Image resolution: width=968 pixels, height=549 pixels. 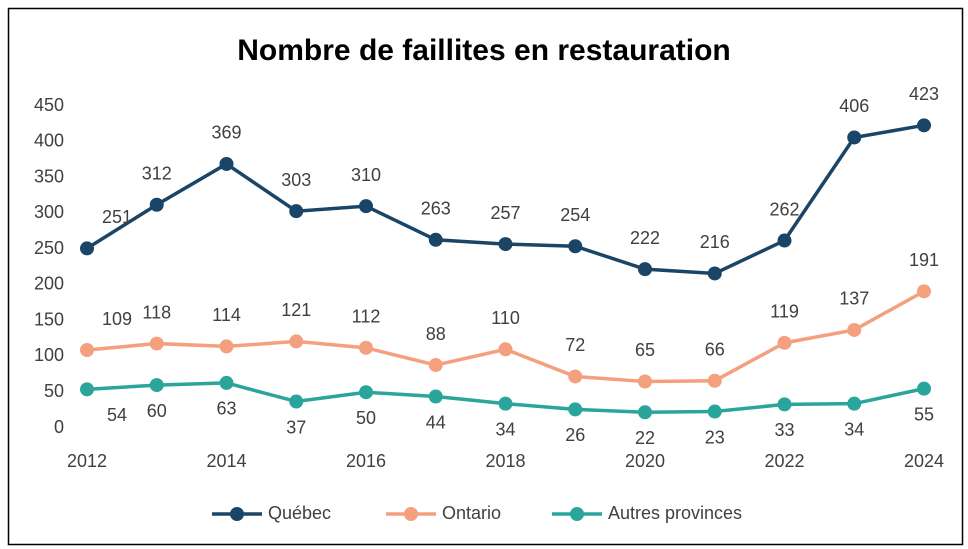 I want to click on data-label: 26, so click(x=575, y=435).